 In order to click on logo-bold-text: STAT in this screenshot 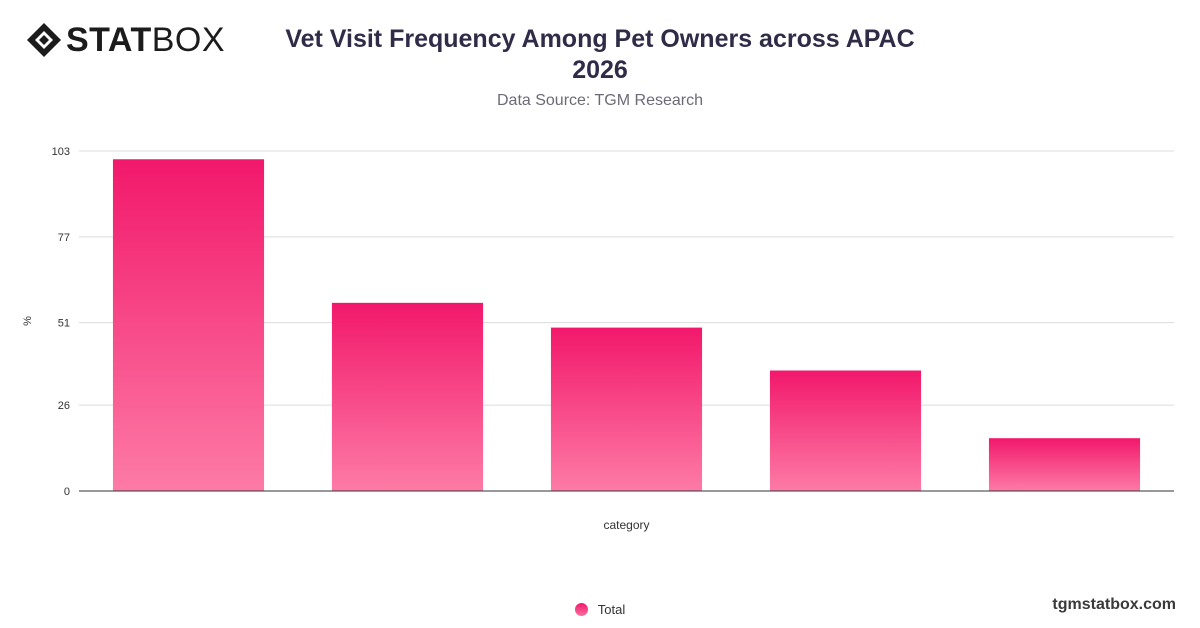, I will do `click(109, 40)`.